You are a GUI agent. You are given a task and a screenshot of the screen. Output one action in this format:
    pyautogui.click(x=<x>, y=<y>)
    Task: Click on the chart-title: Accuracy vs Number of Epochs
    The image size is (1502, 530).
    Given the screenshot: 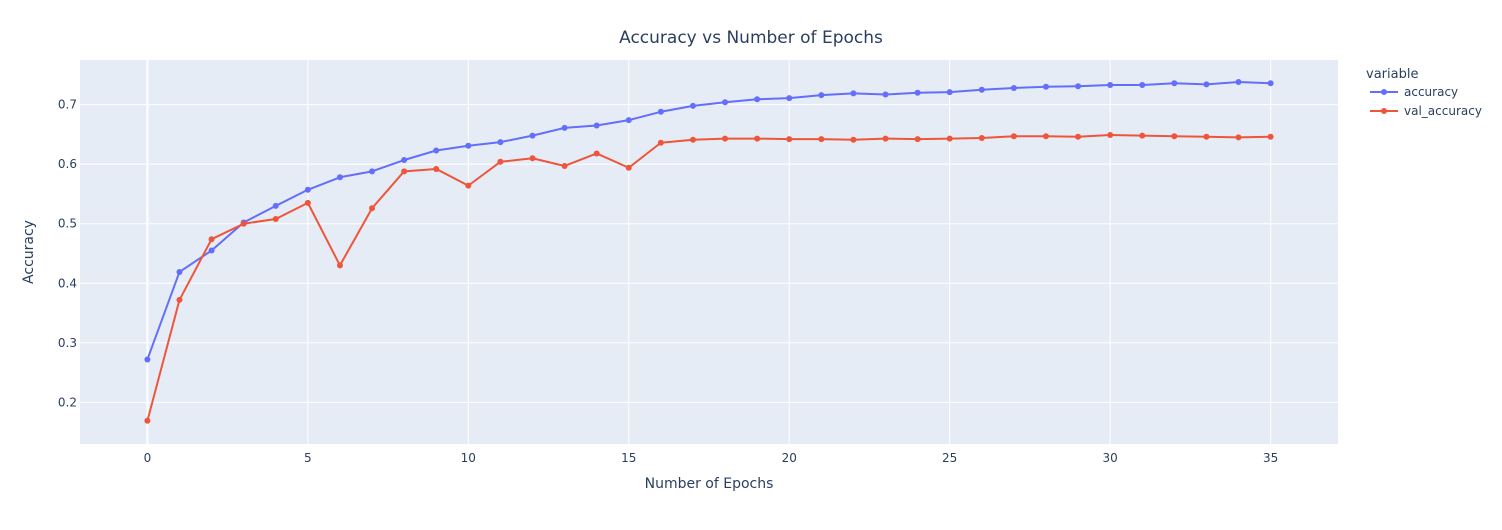 What is the action you would take?
    pyautogui.click(x=751, y=38)
    